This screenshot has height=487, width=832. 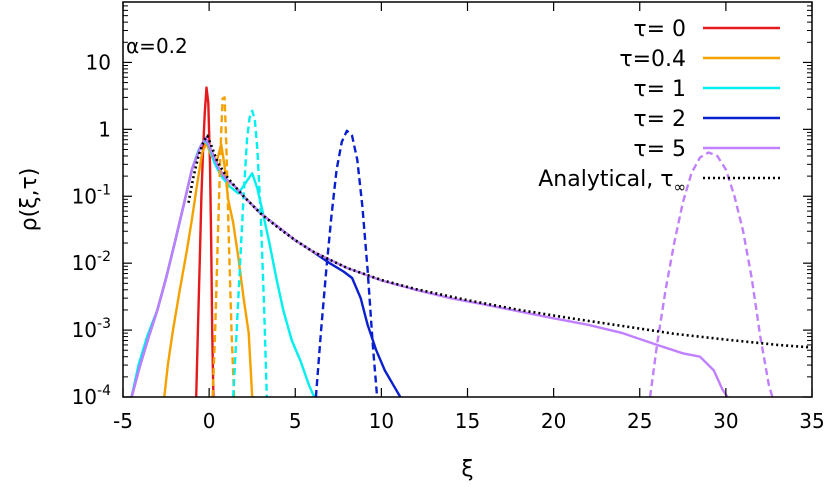 I want to click on x-tick-label: 35, so click(x=811, y=421).